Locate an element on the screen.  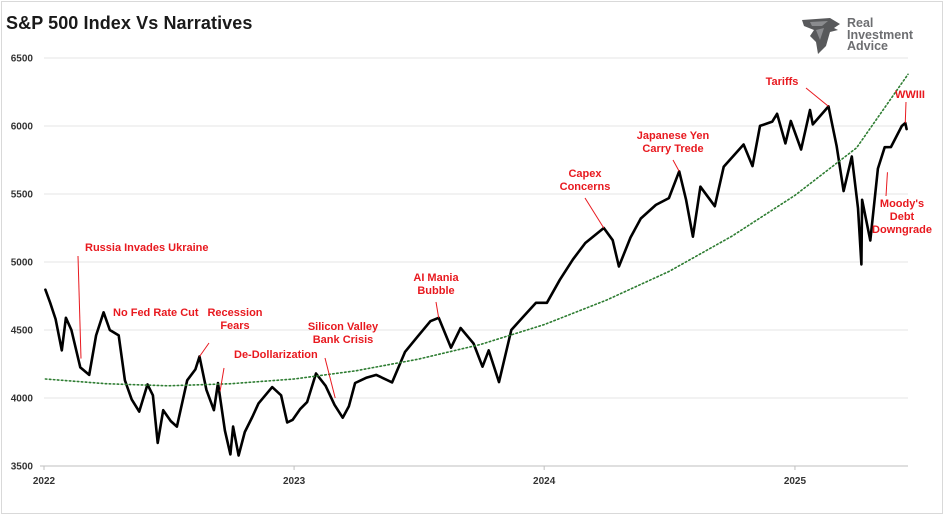
annotation-label: WWIII is located at coordinates (910, 95).